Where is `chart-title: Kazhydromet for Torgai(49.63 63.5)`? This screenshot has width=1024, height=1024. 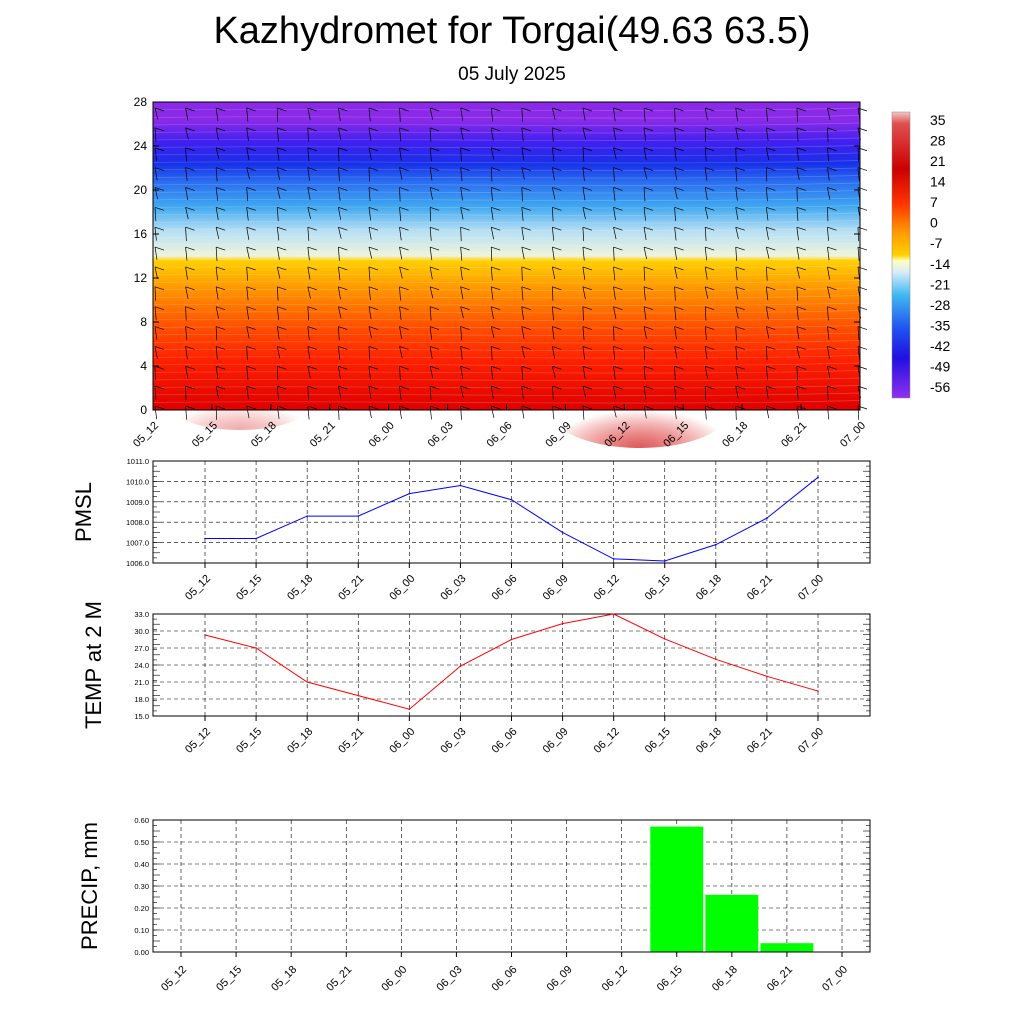
chart-title: Kazhydromet for Torgai(49.63 63.5) is located at coordinates (512, 31).